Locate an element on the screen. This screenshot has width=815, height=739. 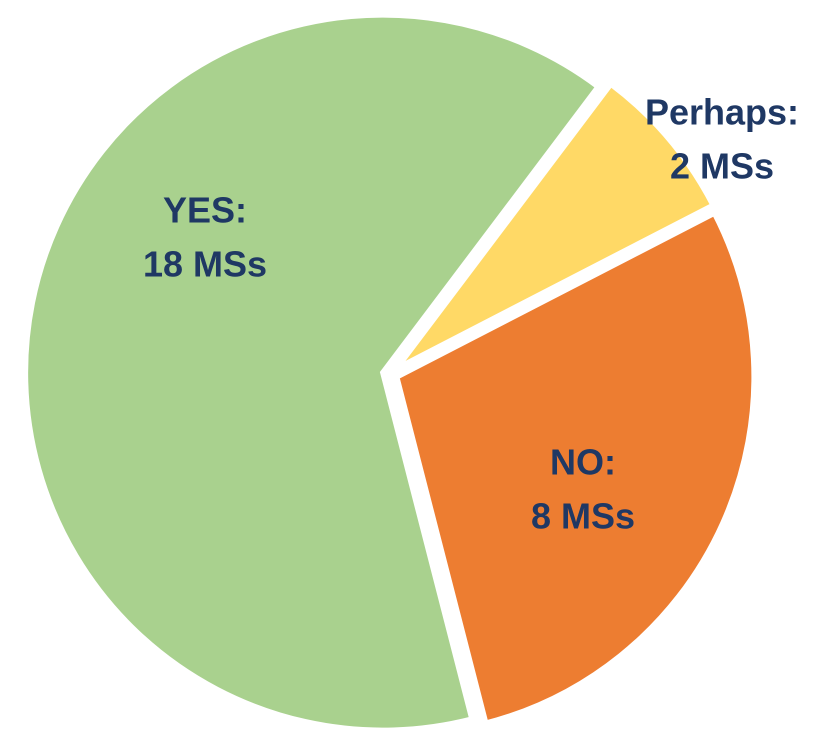
slice-category-label: YES: is located at coordinates (205, 210).